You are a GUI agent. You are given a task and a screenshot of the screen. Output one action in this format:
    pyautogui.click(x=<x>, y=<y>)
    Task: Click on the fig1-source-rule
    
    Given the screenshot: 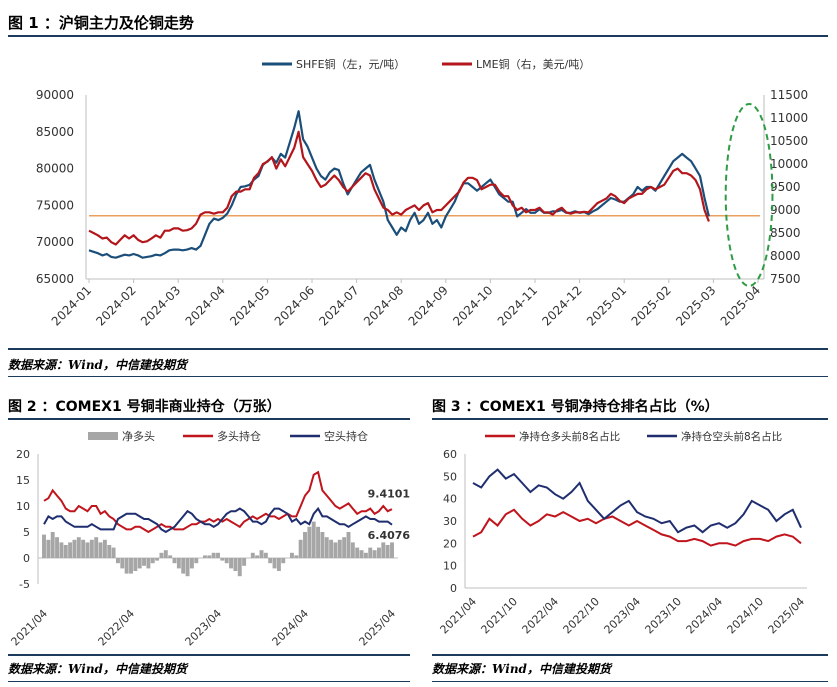 What is the action you would take?
    pyautogui.click(x=418, y=376)
    